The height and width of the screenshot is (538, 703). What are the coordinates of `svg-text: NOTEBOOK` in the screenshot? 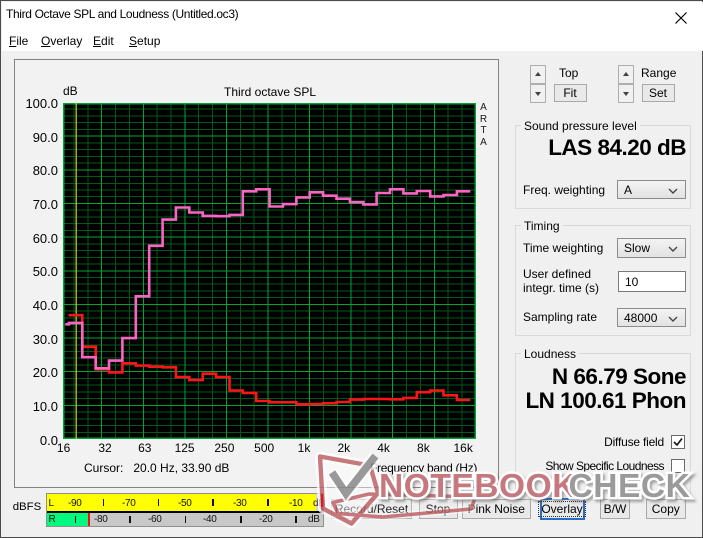 It's located at (478, 486).